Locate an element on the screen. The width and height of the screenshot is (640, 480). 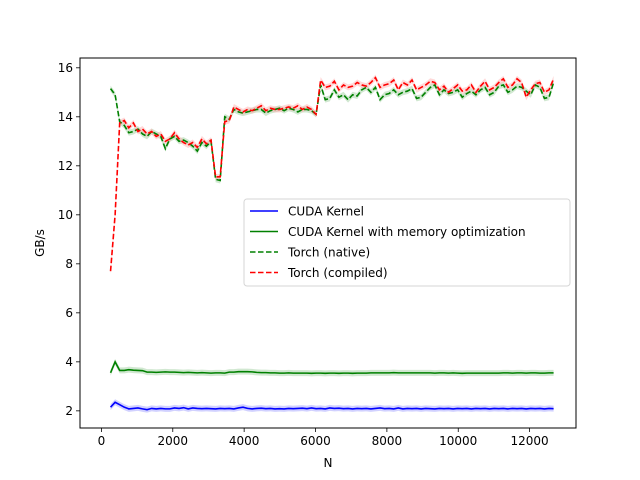
x-tick-label: 4000 is located at coordinates (244, 441).